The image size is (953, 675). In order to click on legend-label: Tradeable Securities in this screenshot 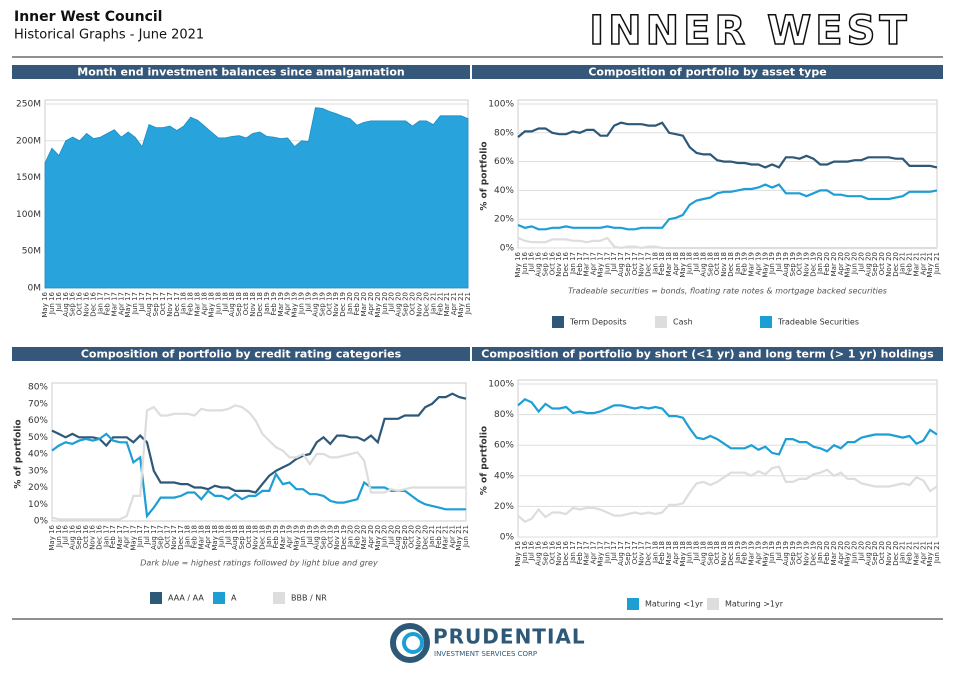, I will do `click(818, 322)`.